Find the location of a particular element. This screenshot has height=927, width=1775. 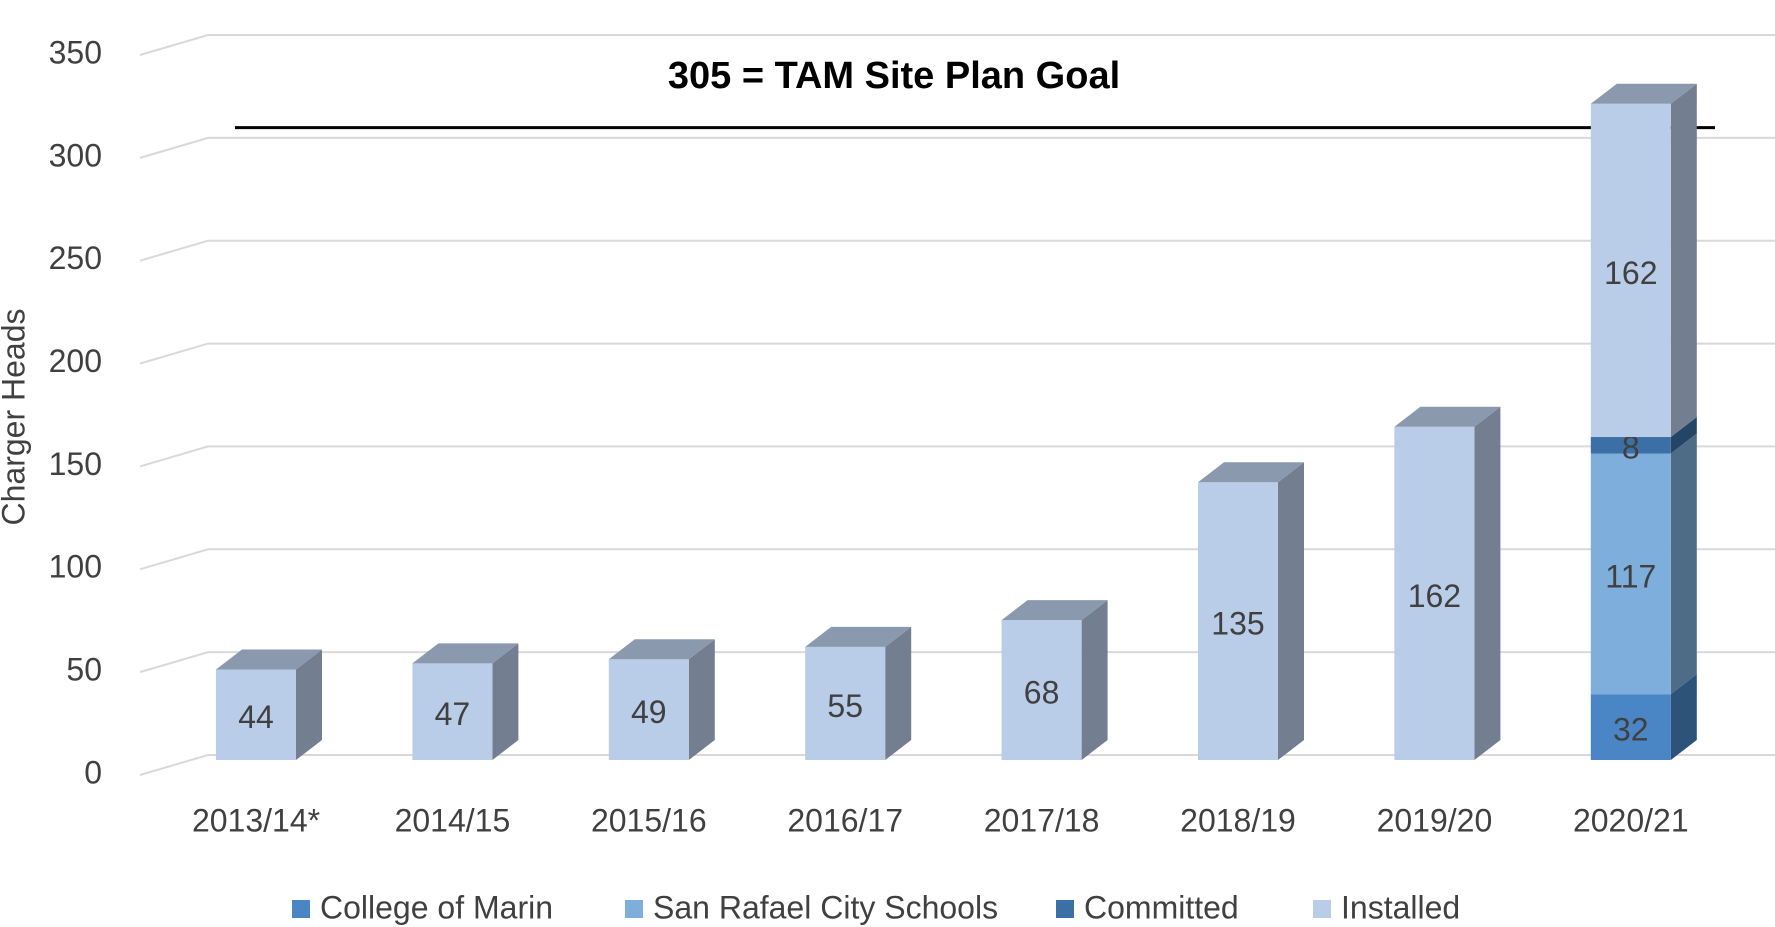

y-tick-label: 300 is located at coordinates (75, 155).